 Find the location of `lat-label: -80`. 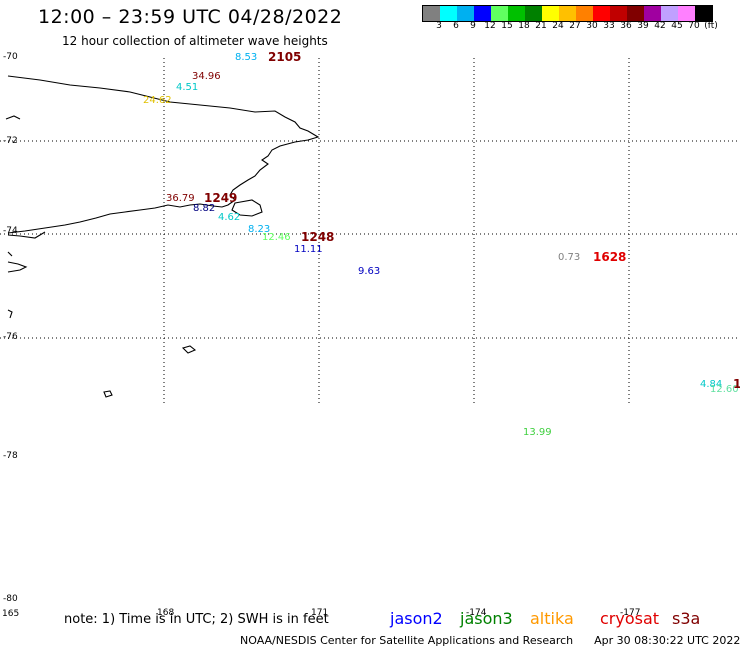

lat-label: -80 is located at coordinates (10, 599).